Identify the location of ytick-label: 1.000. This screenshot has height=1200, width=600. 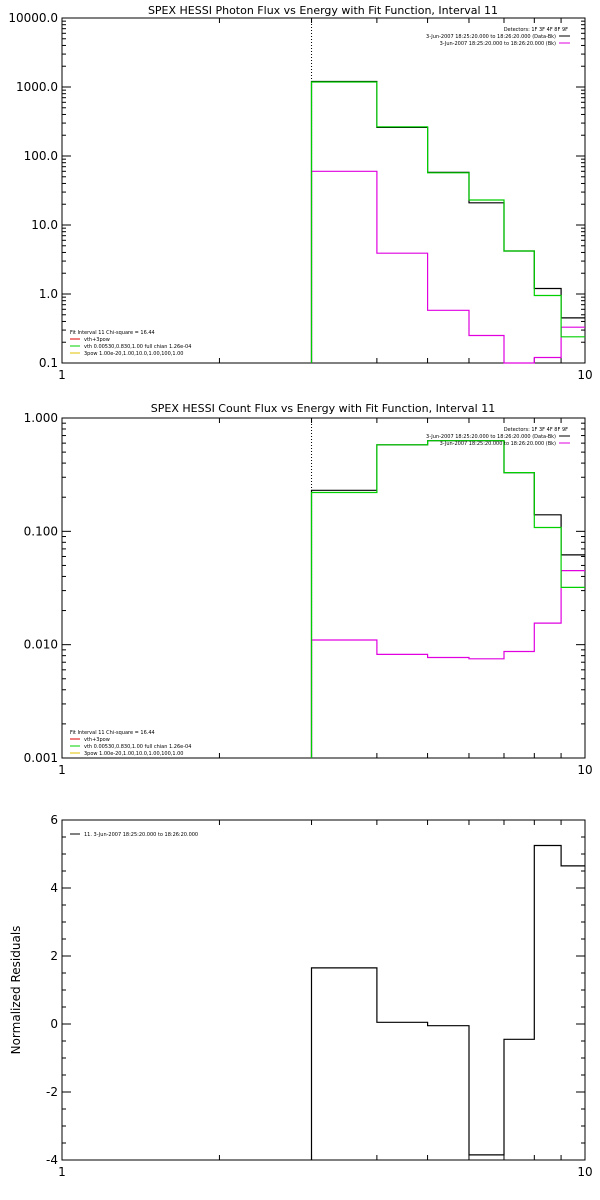
(41, 418).